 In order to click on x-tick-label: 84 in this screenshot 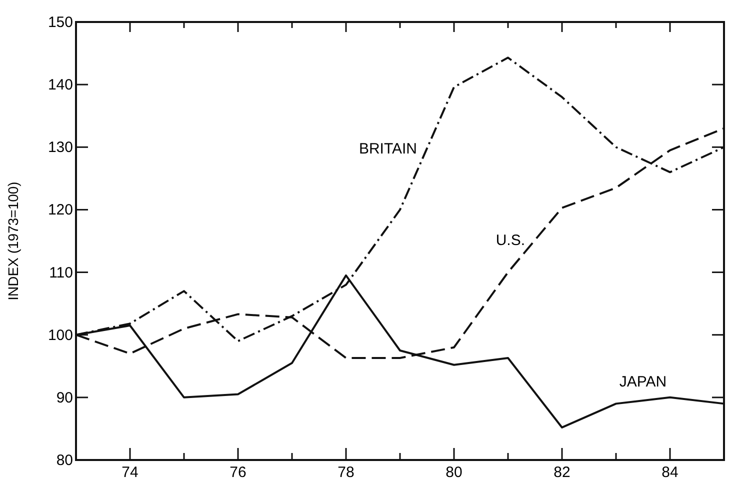, I will do `click(670, 472)`.